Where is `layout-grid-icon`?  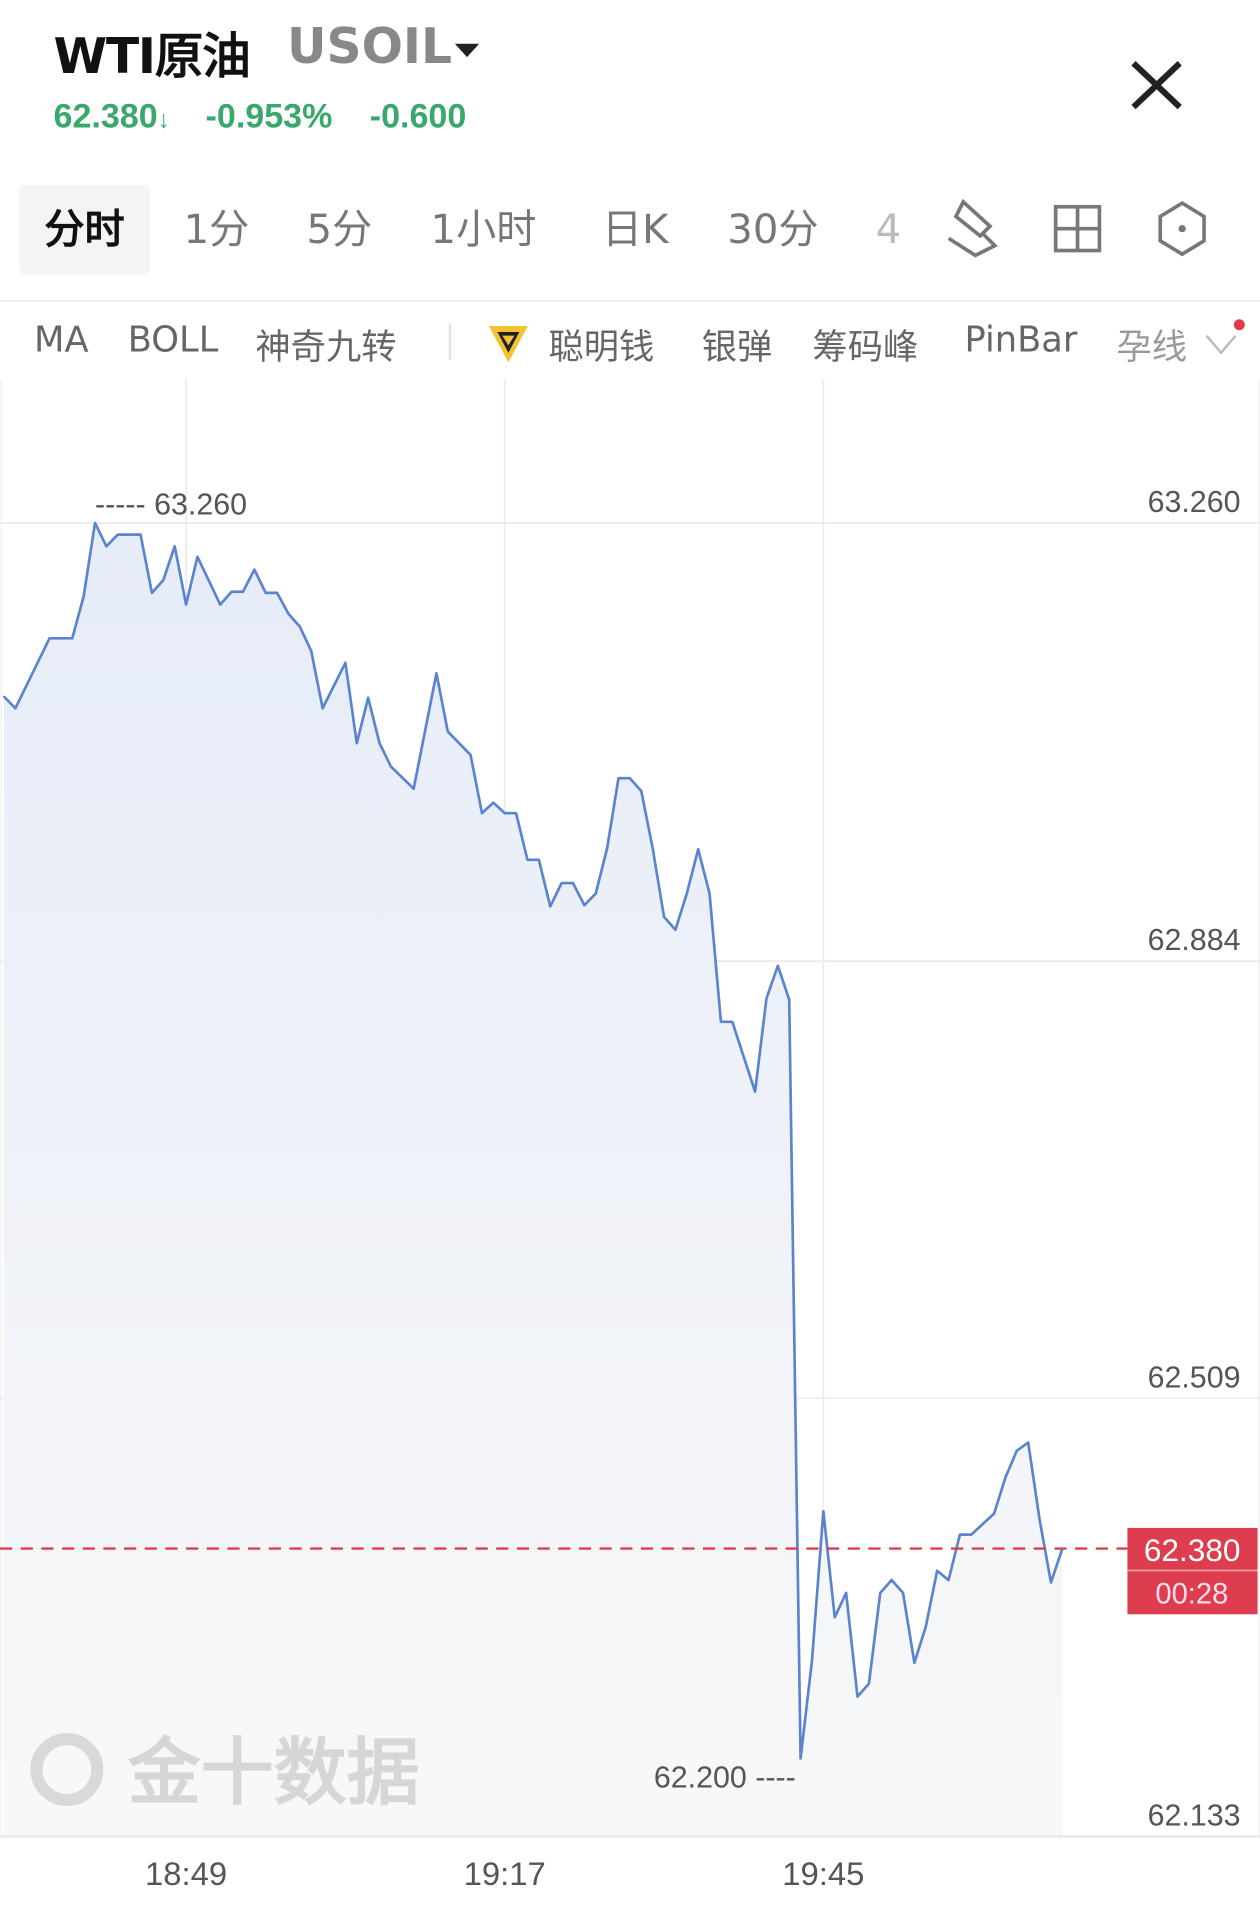
layout-grid-icon is located at coordinates (1077, 228).